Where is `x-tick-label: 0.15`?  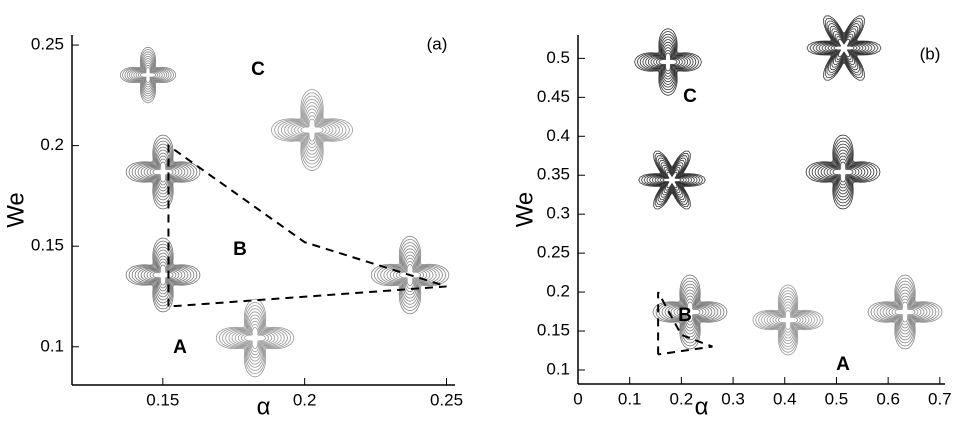 x-tick-label: 0.15 is located at coordinates (162, 399).